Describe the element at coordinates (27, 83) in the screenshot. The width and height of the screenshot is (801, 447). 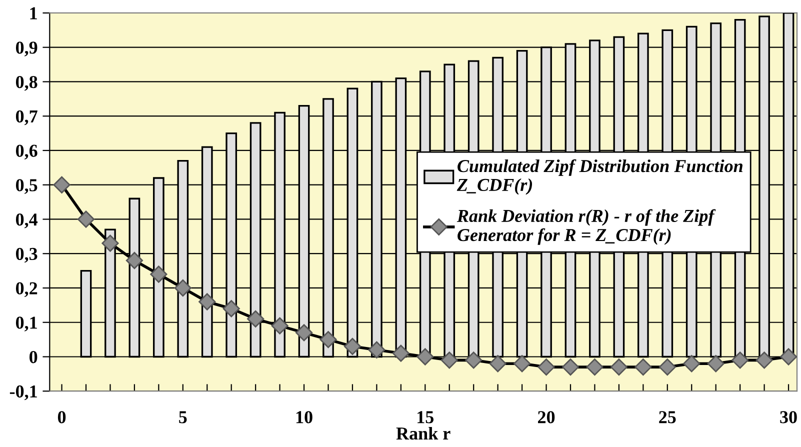
I see `y-tick-label: 0,8` at that location.